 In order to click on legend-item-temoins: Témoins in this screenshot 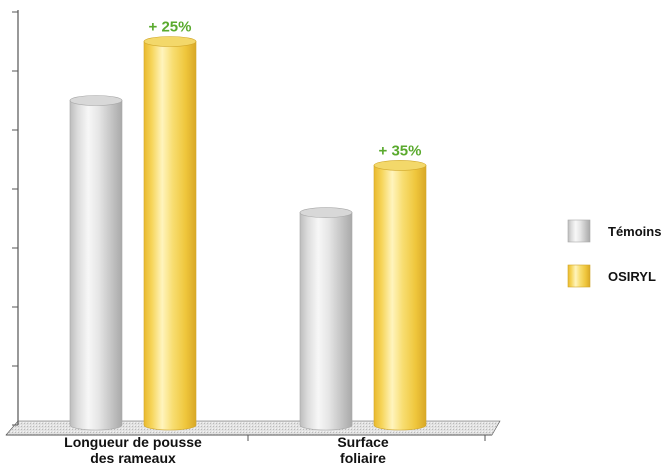, I will do `click(614, 231)`.